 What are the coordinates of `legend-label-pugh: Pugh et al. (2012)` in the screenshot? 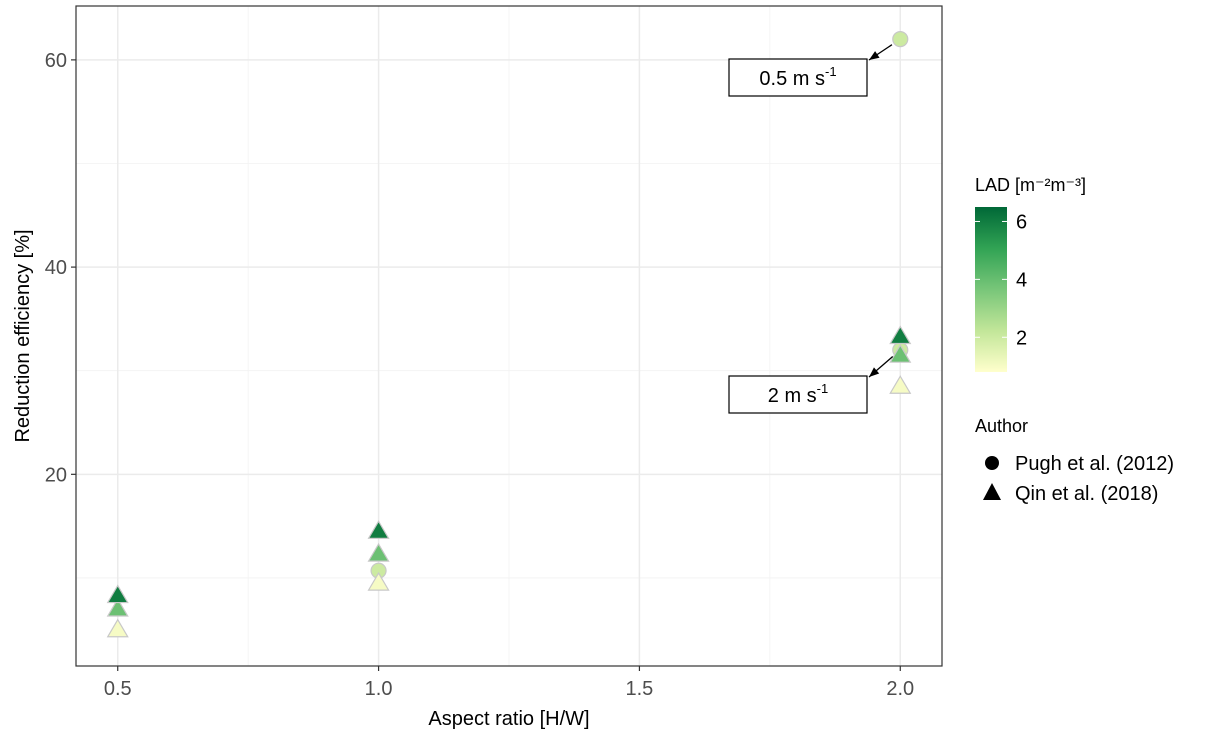 It's located at (1094, 464).